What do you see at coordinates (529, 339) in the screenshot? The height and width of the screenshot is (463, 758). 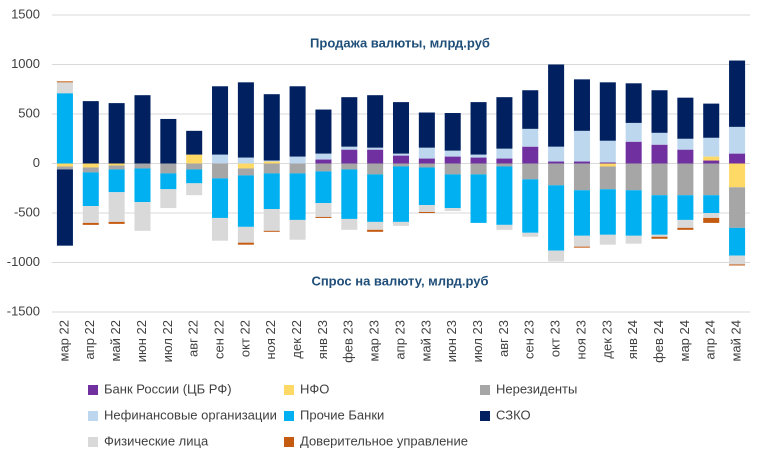 I see `x-tick-label: сен 23` at bounding box center [529, 339].